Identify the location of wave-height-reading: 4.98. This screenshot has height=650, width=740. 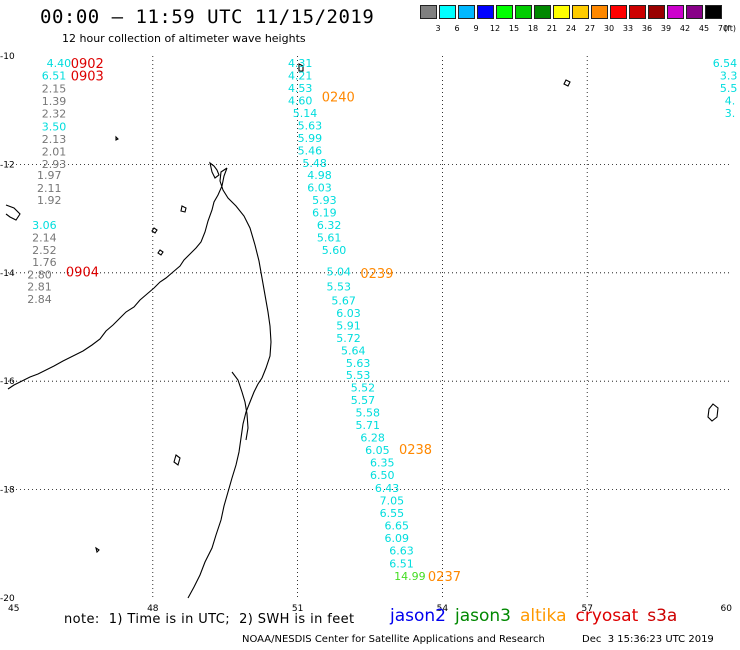
(319, 175).